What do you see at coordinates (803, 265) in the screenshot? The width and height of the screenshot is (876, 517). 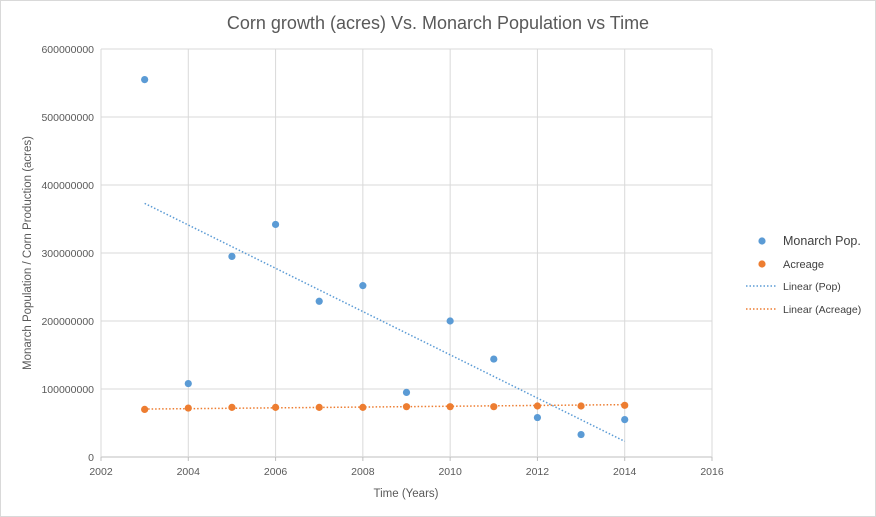 I see `legend-acreage-label: Acreage` at bounding box center [803, 265].